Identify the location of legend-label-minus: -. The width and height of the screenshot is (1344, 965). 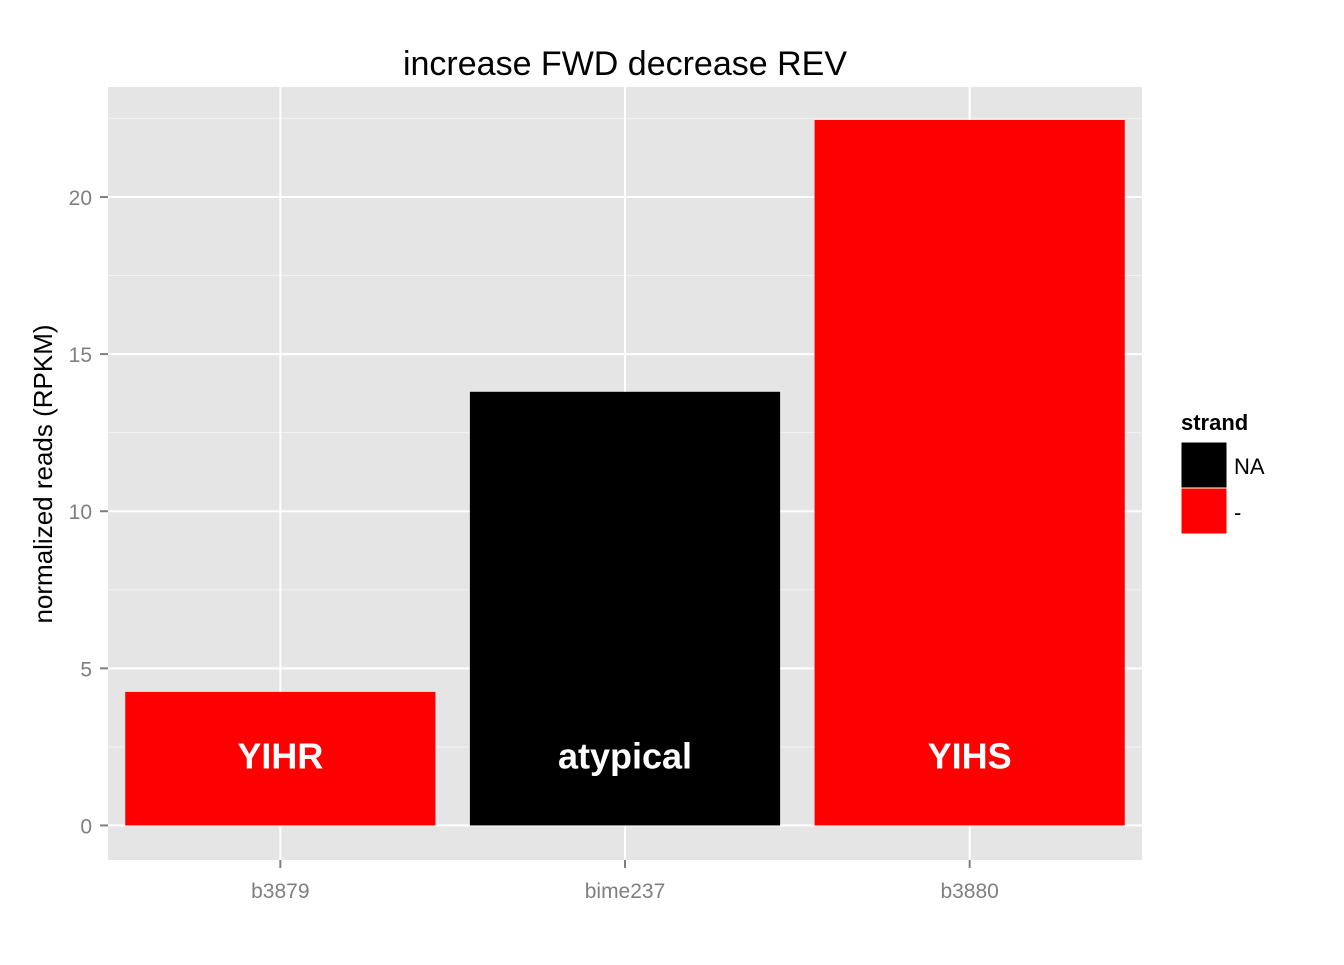
(1237, 512).